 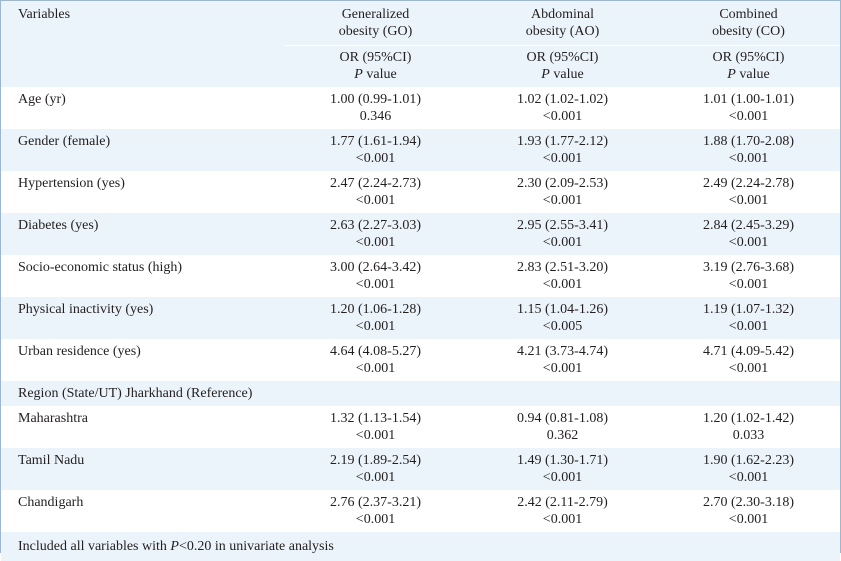 I want to click on header-ao-line2: obesity (AO), so click(x=562, y=31).